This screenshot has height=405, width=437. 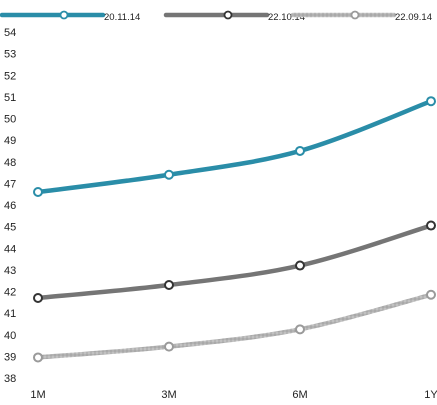 I want to click on legend-item-22-09-14: 22.09.14, so click(x=361, y=16).